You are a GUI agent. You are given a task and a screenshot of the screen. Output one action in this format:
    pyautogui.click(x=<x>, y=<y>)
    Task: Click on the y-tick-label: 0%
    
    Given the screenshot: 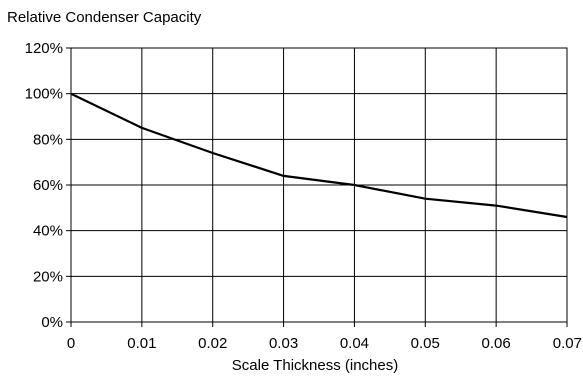 What is the action you would take?
    pyautogui.click(x=52, y=322)
    